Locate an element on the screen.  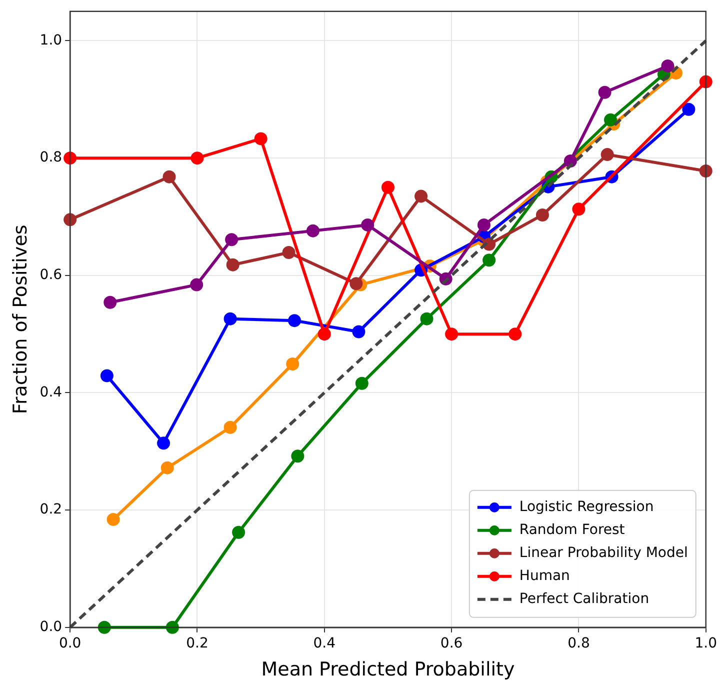
x-tick-label: 1.0 is located at coordinates (705, 643).